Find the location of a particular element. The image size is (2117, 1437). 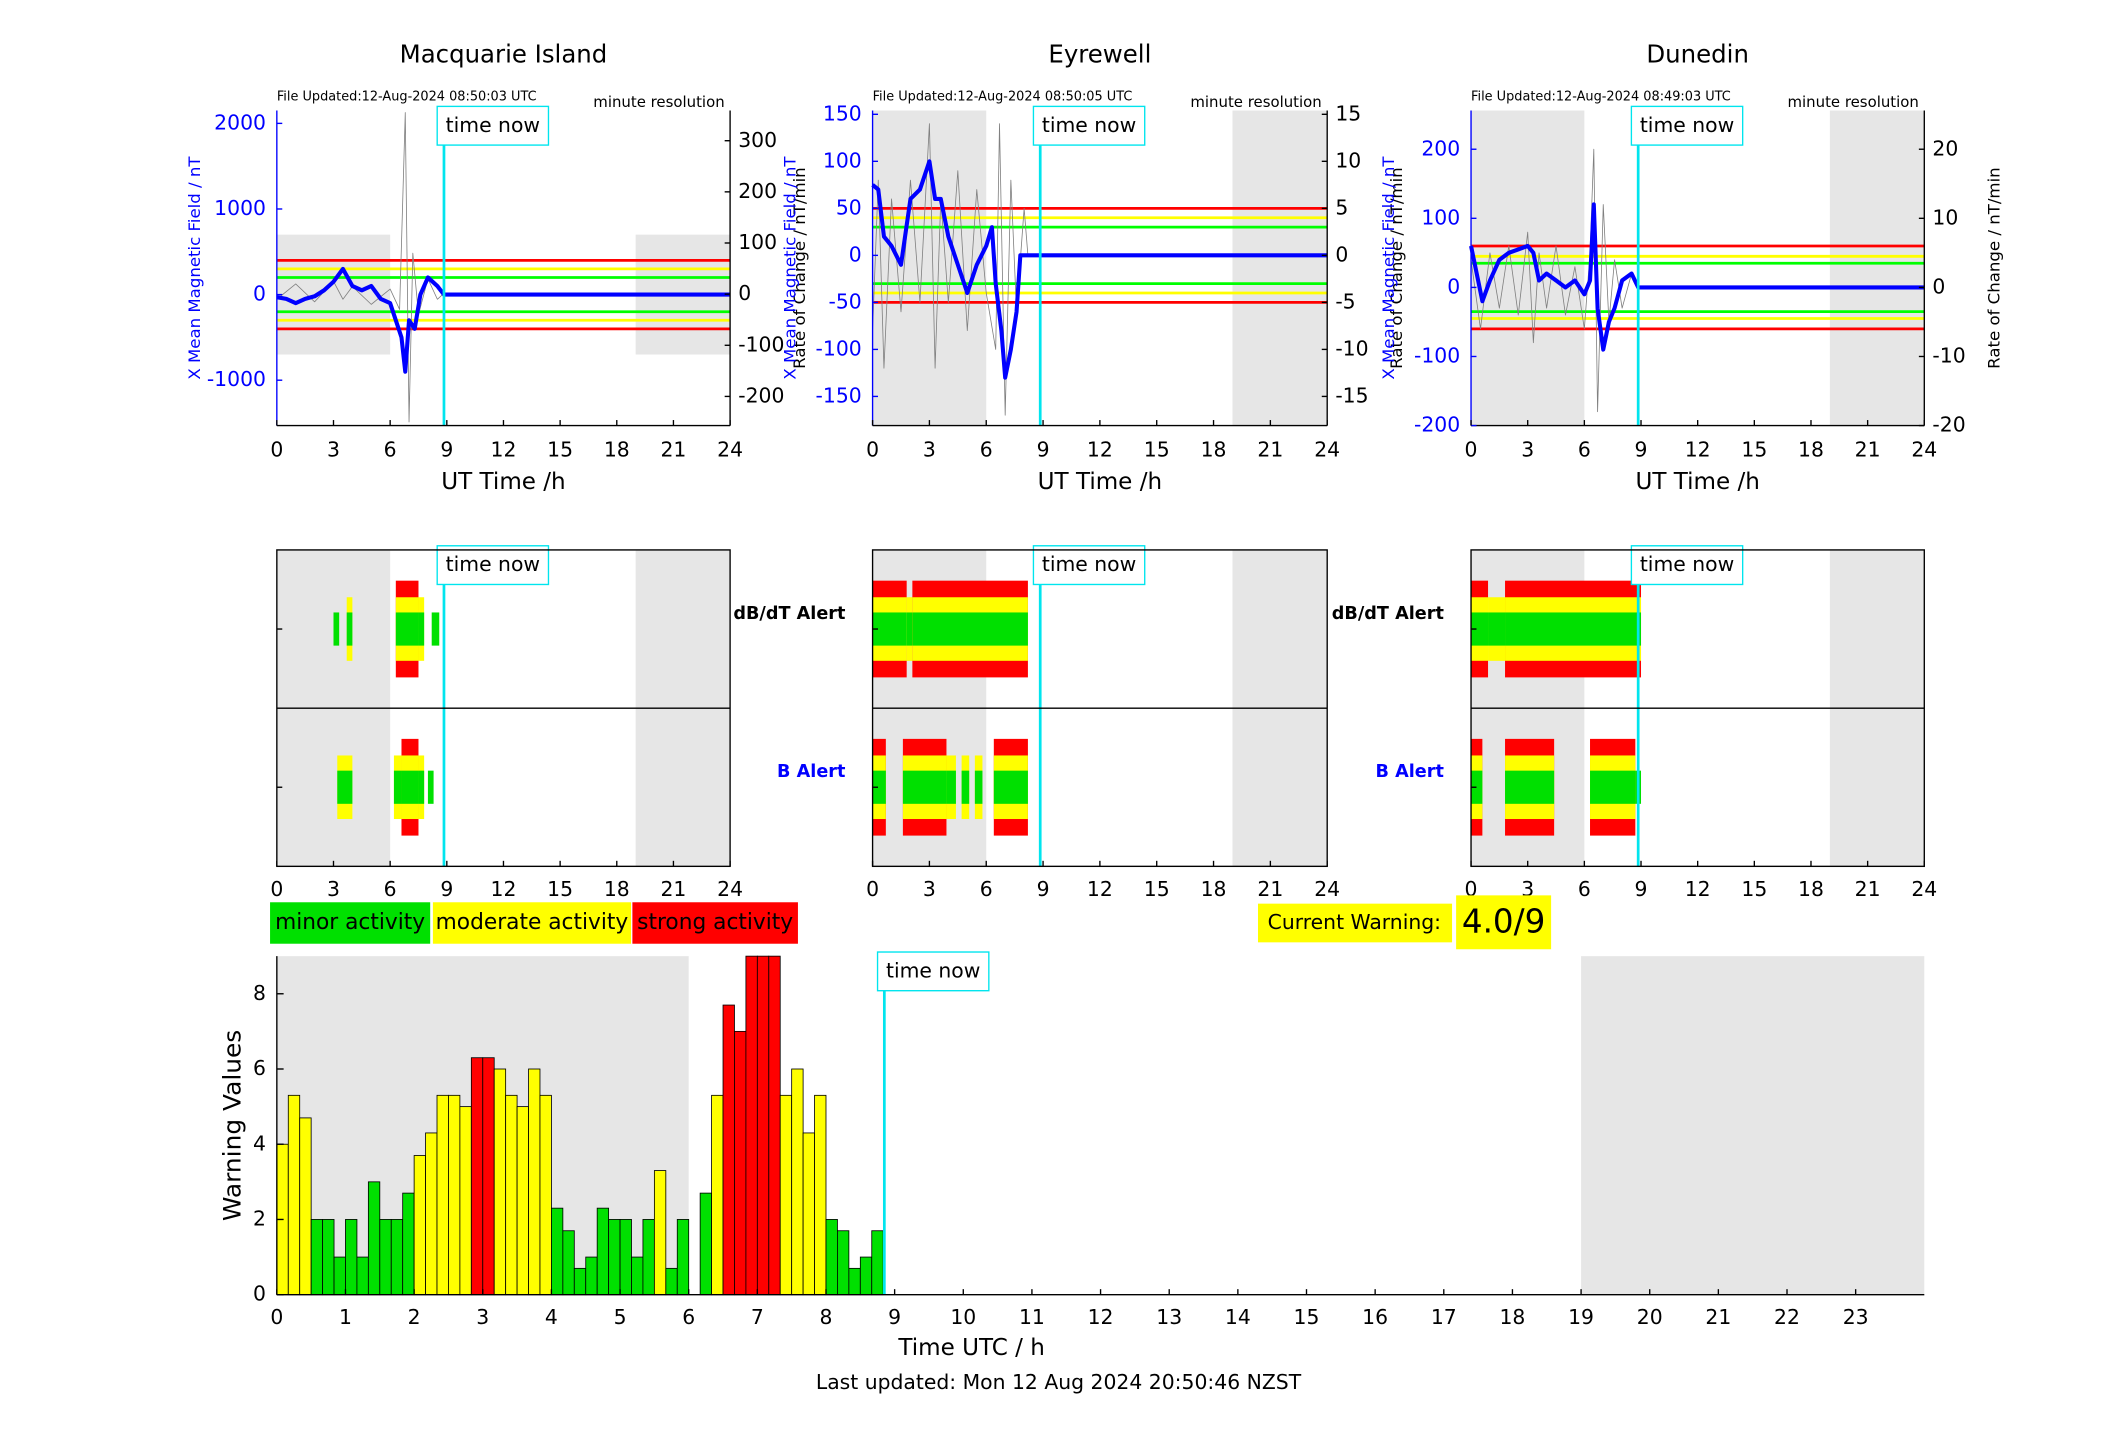

y-axis-label: X Mean Magnetic Field / nT is located at coordinates (790, 268).